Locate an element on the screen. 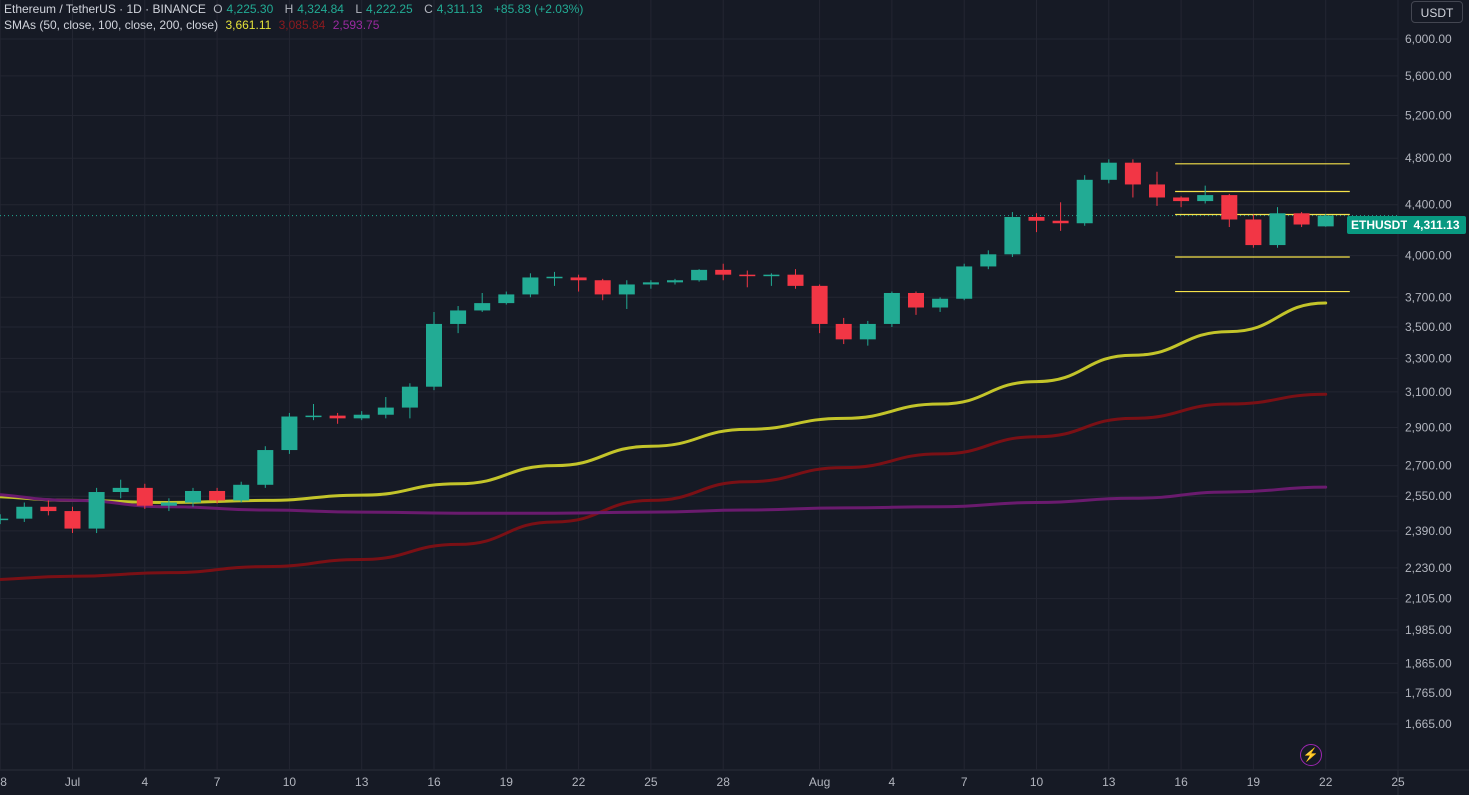  y-tick-label: 2,550.00 is located at coordinates (1428, 496).